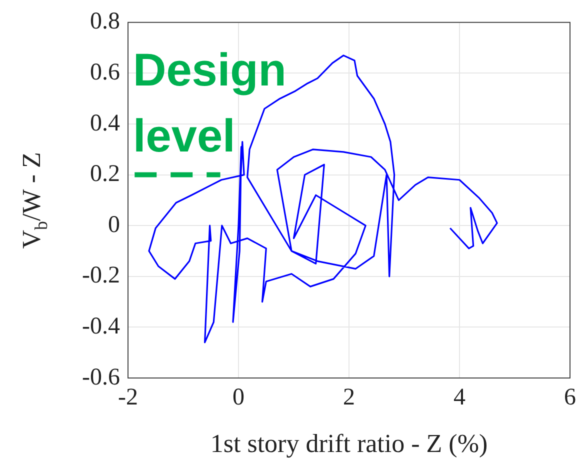 This screenshot has width=588, height=465. Describe the element at coordinates (238, 397) in the screenshot. I see `x-tick-label: 0` at that location.